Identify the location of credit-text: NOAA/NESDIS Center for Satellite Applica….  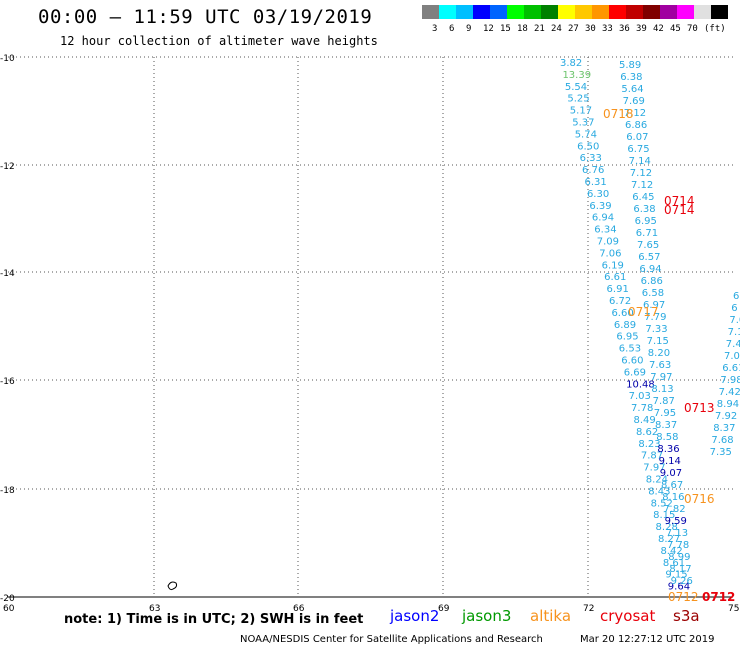
(391, 639).